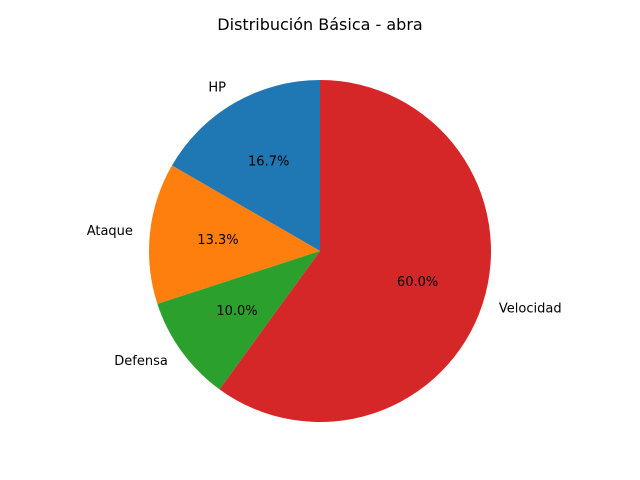  I want to click on percent-label-hp: 16.7%, so click(268, 162).